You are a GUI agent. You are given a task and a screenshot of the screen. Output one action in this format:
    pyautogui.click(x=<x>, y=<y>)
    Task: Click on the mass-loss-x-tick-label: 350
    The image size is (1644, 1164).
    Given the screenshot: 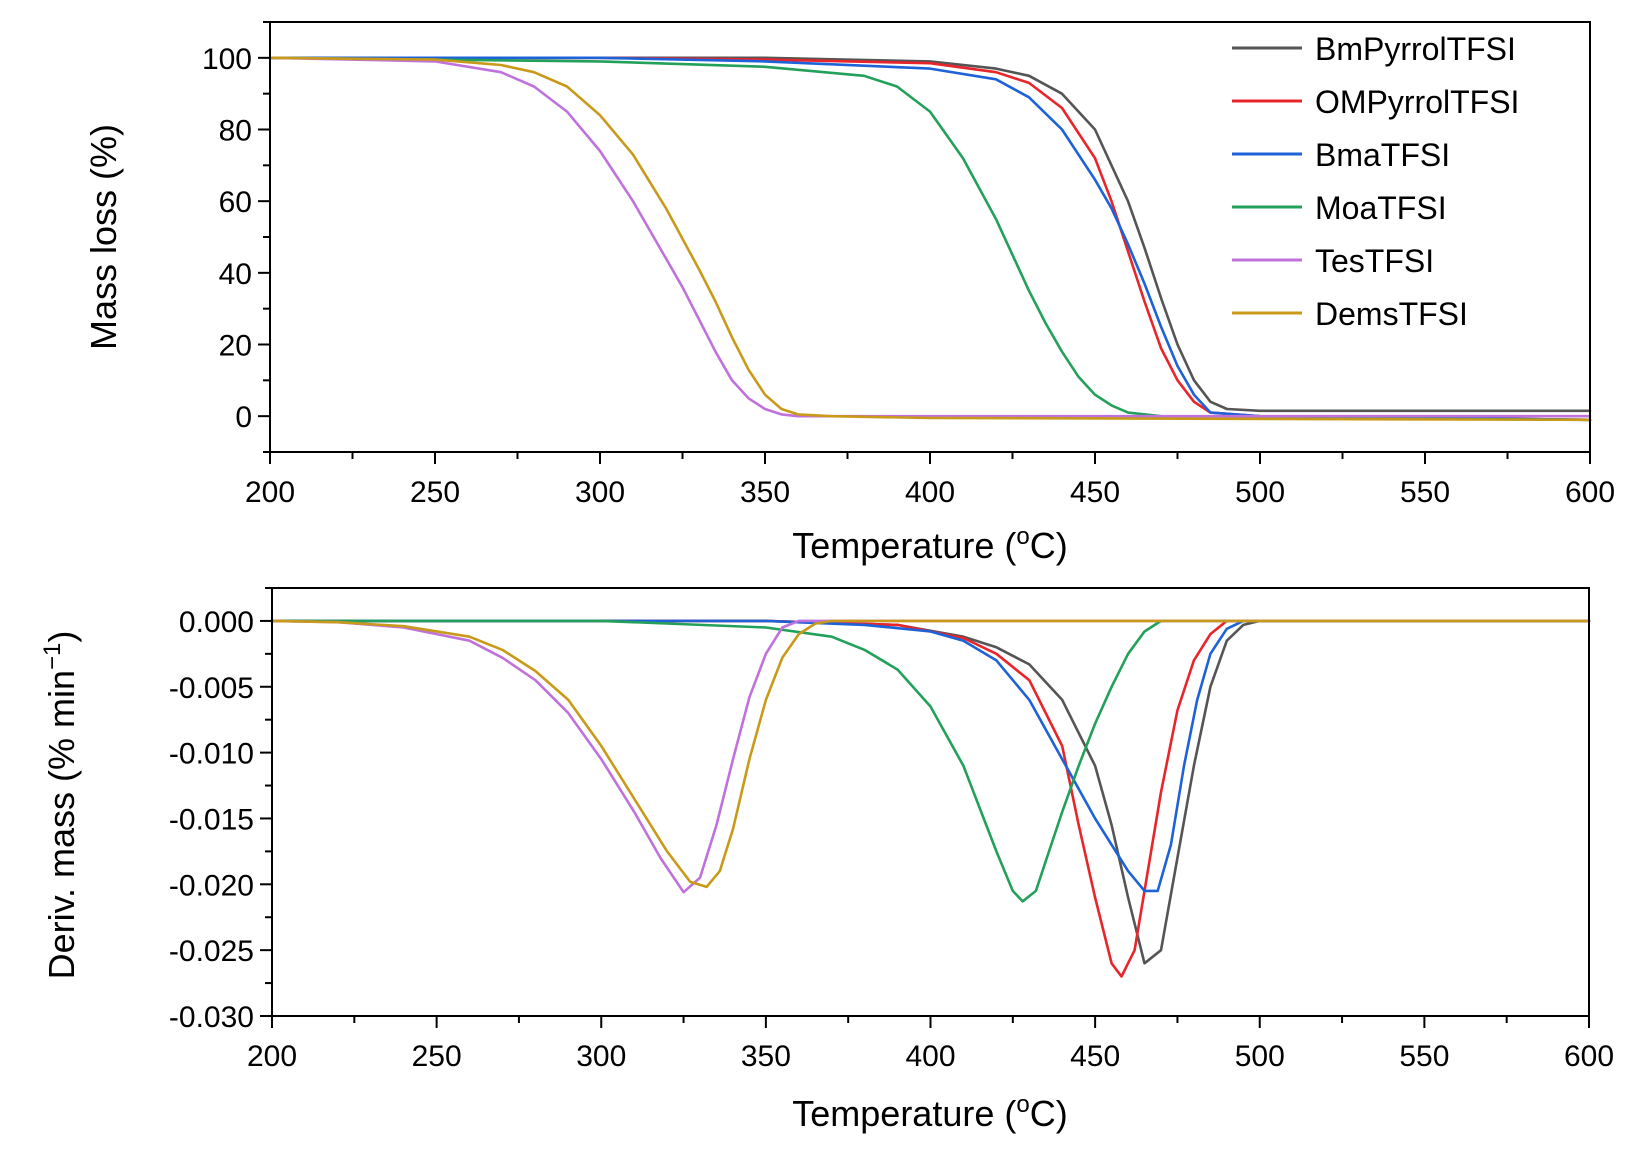 What is the action you would take?
    pyautogui.click(x=765, y=492)
    